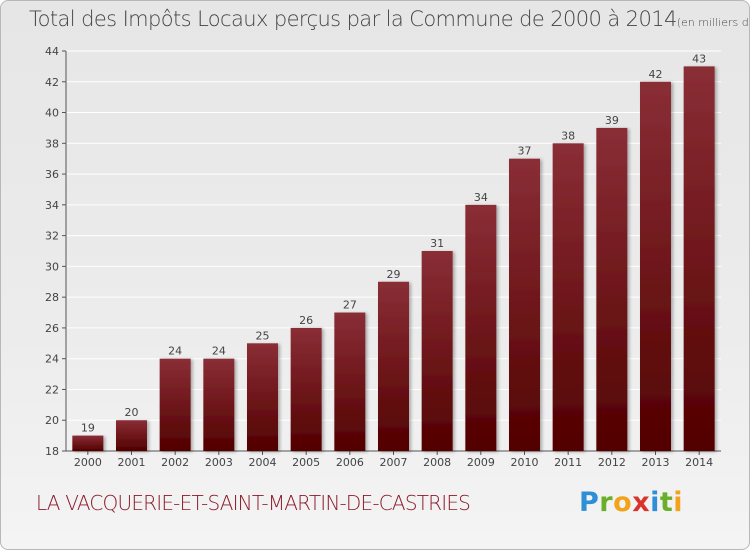 This screenshot has height=550, width=750. Describe the element at coordinates (481, 327) in the screenshot. I see `bar-2009` at that location.